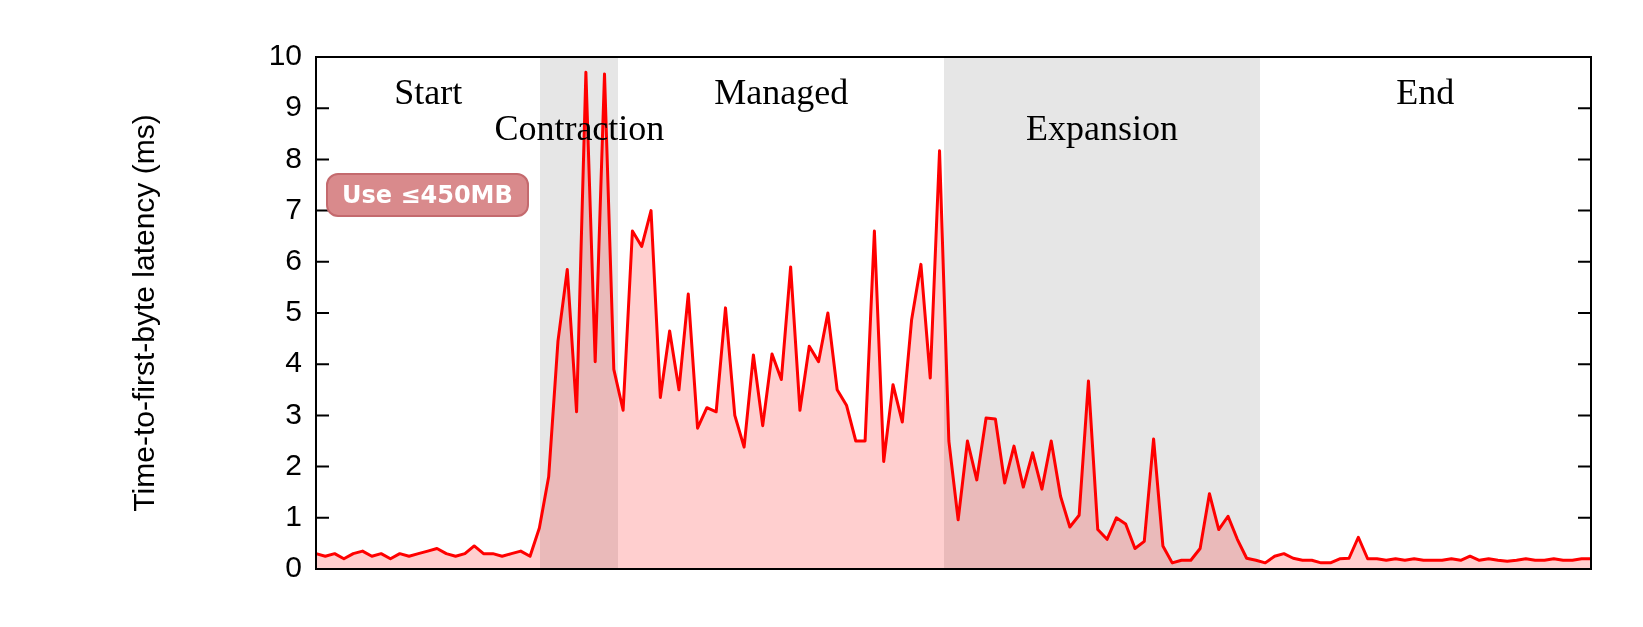  Describe the element at coordinates (1101, 128) in the screenshot. I see `annotation: Expansion` at that location.